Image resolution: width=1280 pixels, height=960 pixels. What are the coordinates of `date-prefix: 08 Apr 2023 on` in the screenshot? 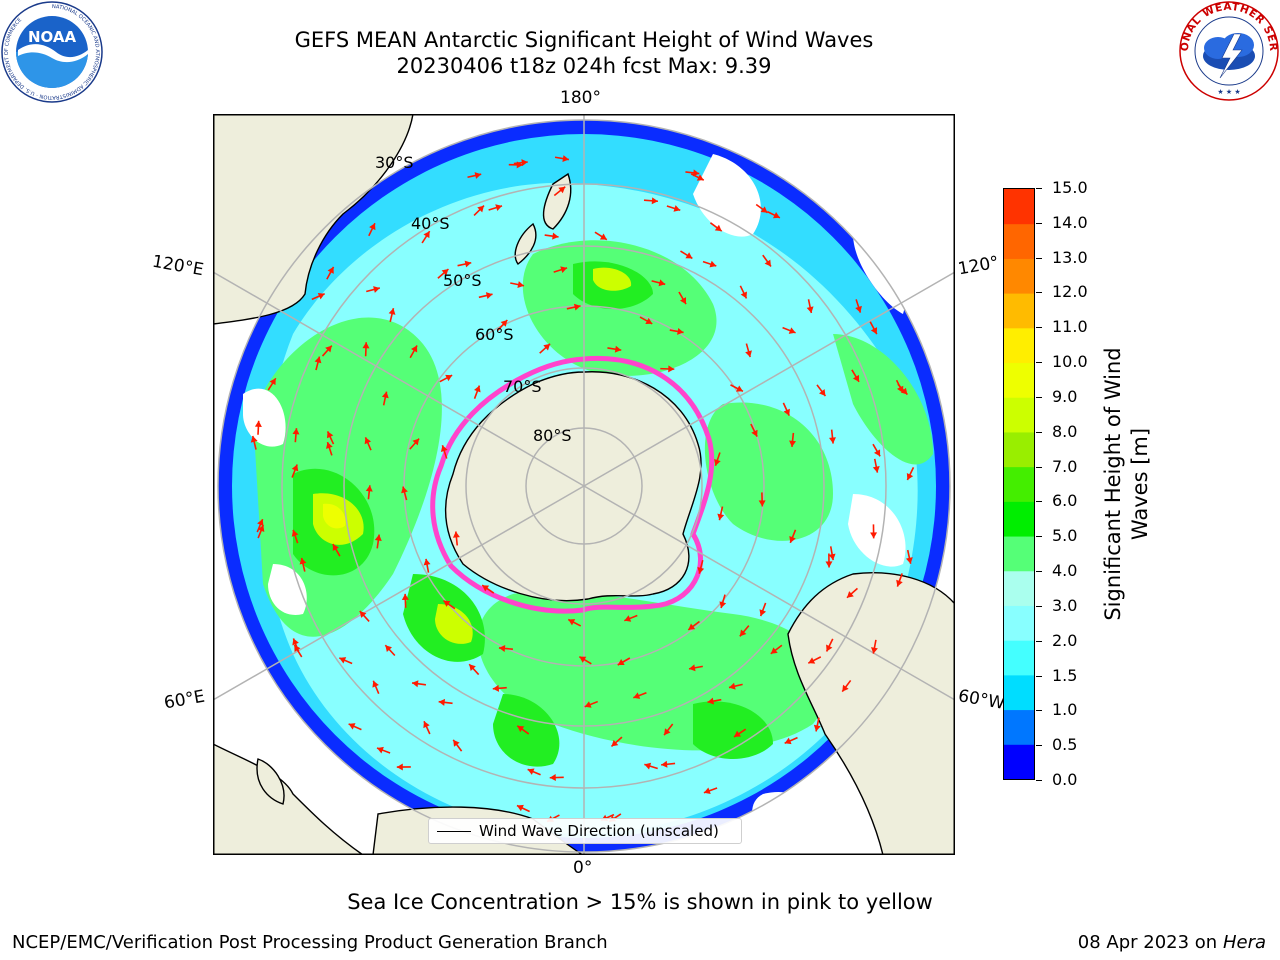 It's located at (1150, 942).